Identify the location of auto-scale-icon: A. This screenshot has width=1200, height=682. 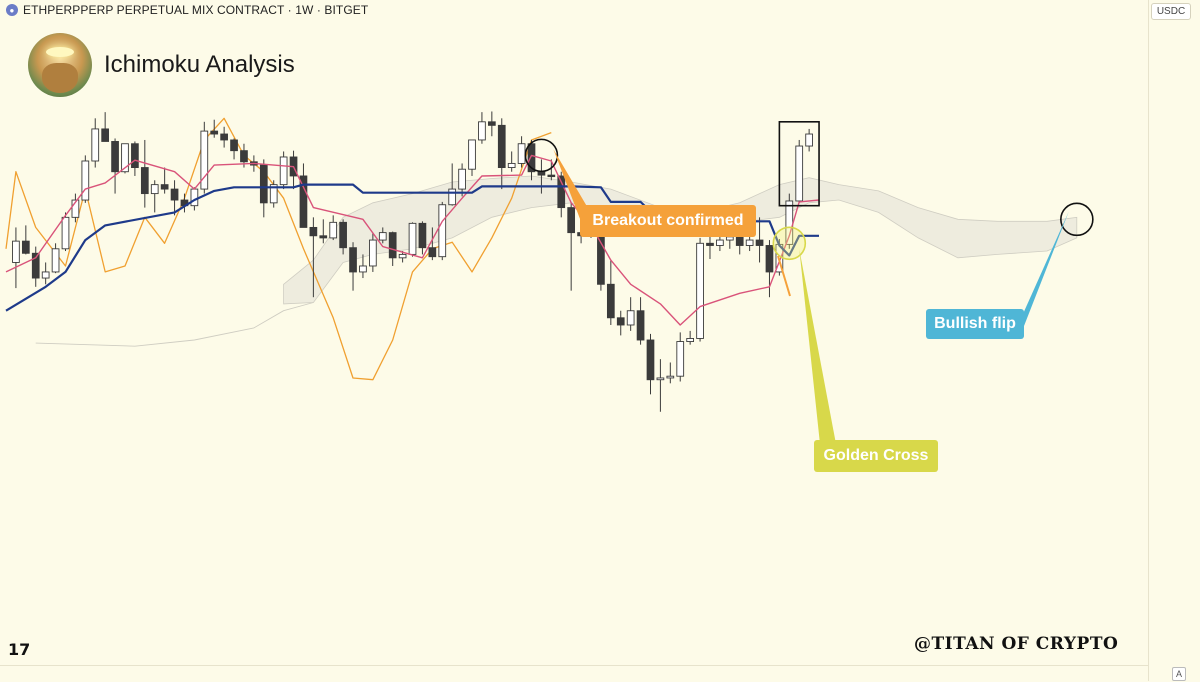
(1179, 674).